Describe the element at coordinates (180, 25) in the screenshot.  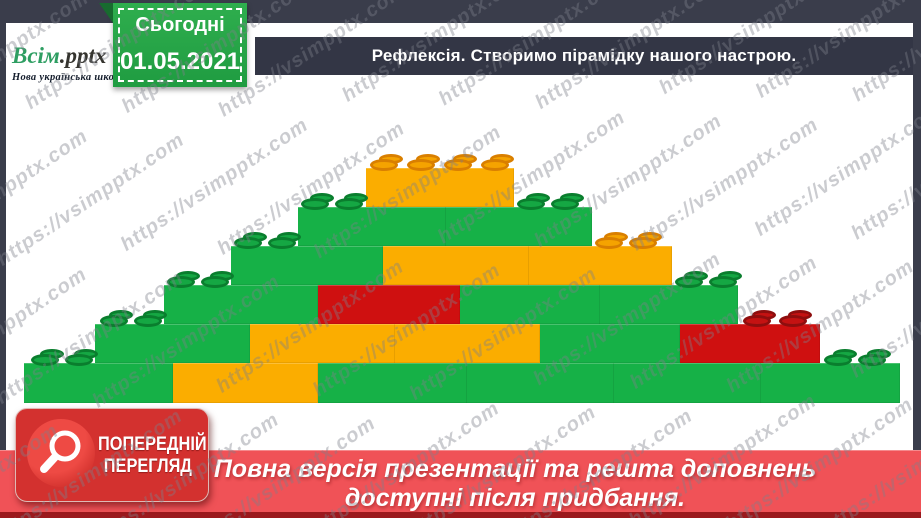
I see `date-badge-label: Сьогодні` at that location.